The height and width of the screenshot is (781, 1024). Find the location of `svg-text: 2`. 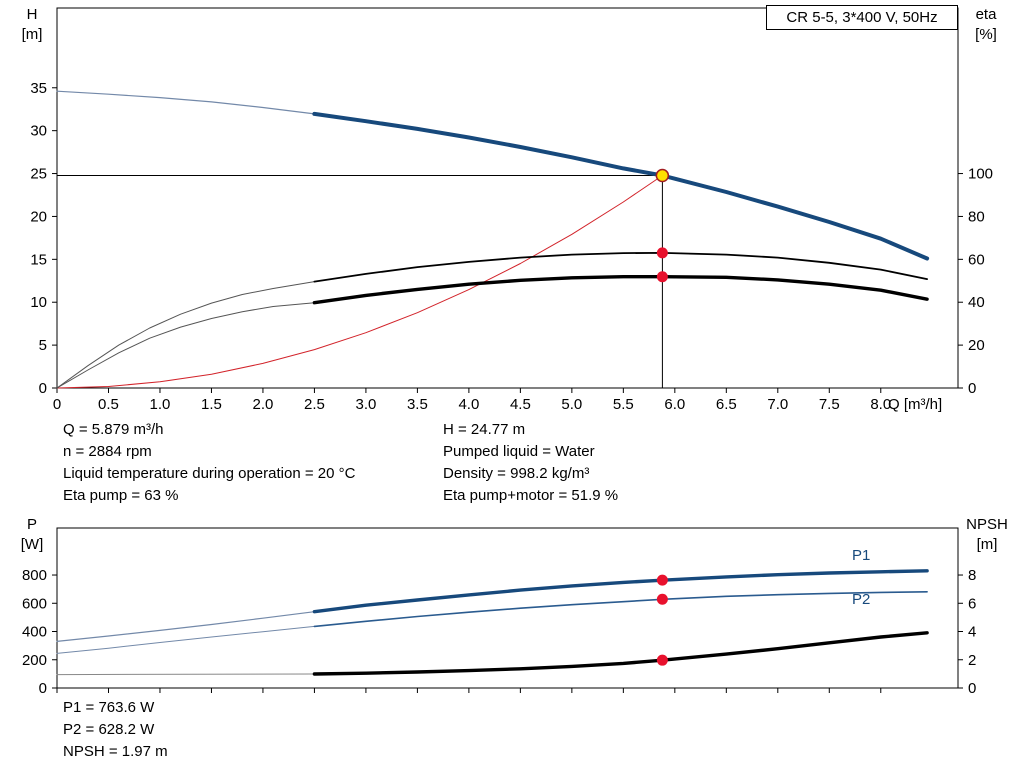

svg-text: 2 is located at coordinates (972, 660).